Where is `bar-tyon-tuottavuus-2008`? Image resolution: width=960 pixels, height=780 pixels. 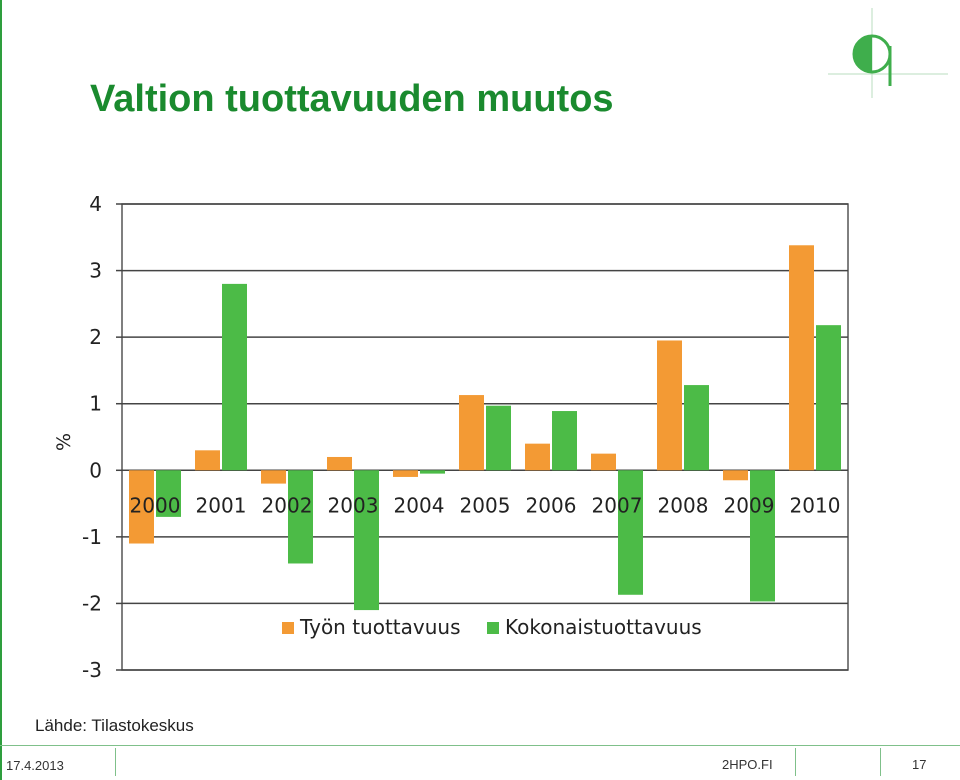
bar-tyon-tuottavuus-2008 is located at coordinates (669, 405).